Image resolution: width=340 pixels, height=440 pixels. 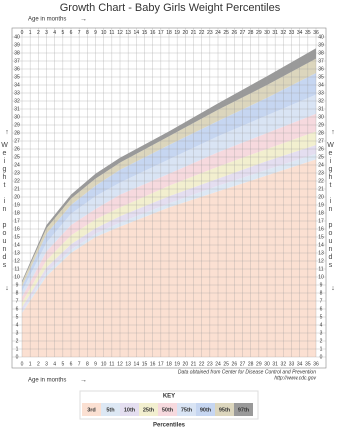 What do you see at coordinates (226, 364) in the screenshot?
I see `x-tick-label: 25` at bounding box center [226, 364].